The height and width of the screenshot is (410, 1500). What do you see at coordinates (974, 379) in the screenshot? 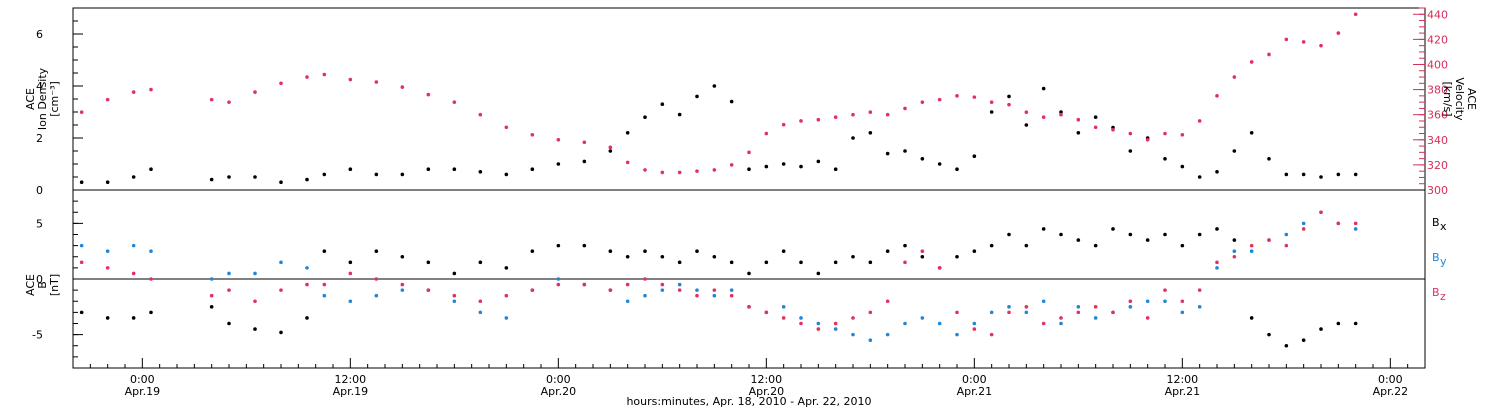
I see `x-tick-time: 0:00` at bounding box center [974, 379].